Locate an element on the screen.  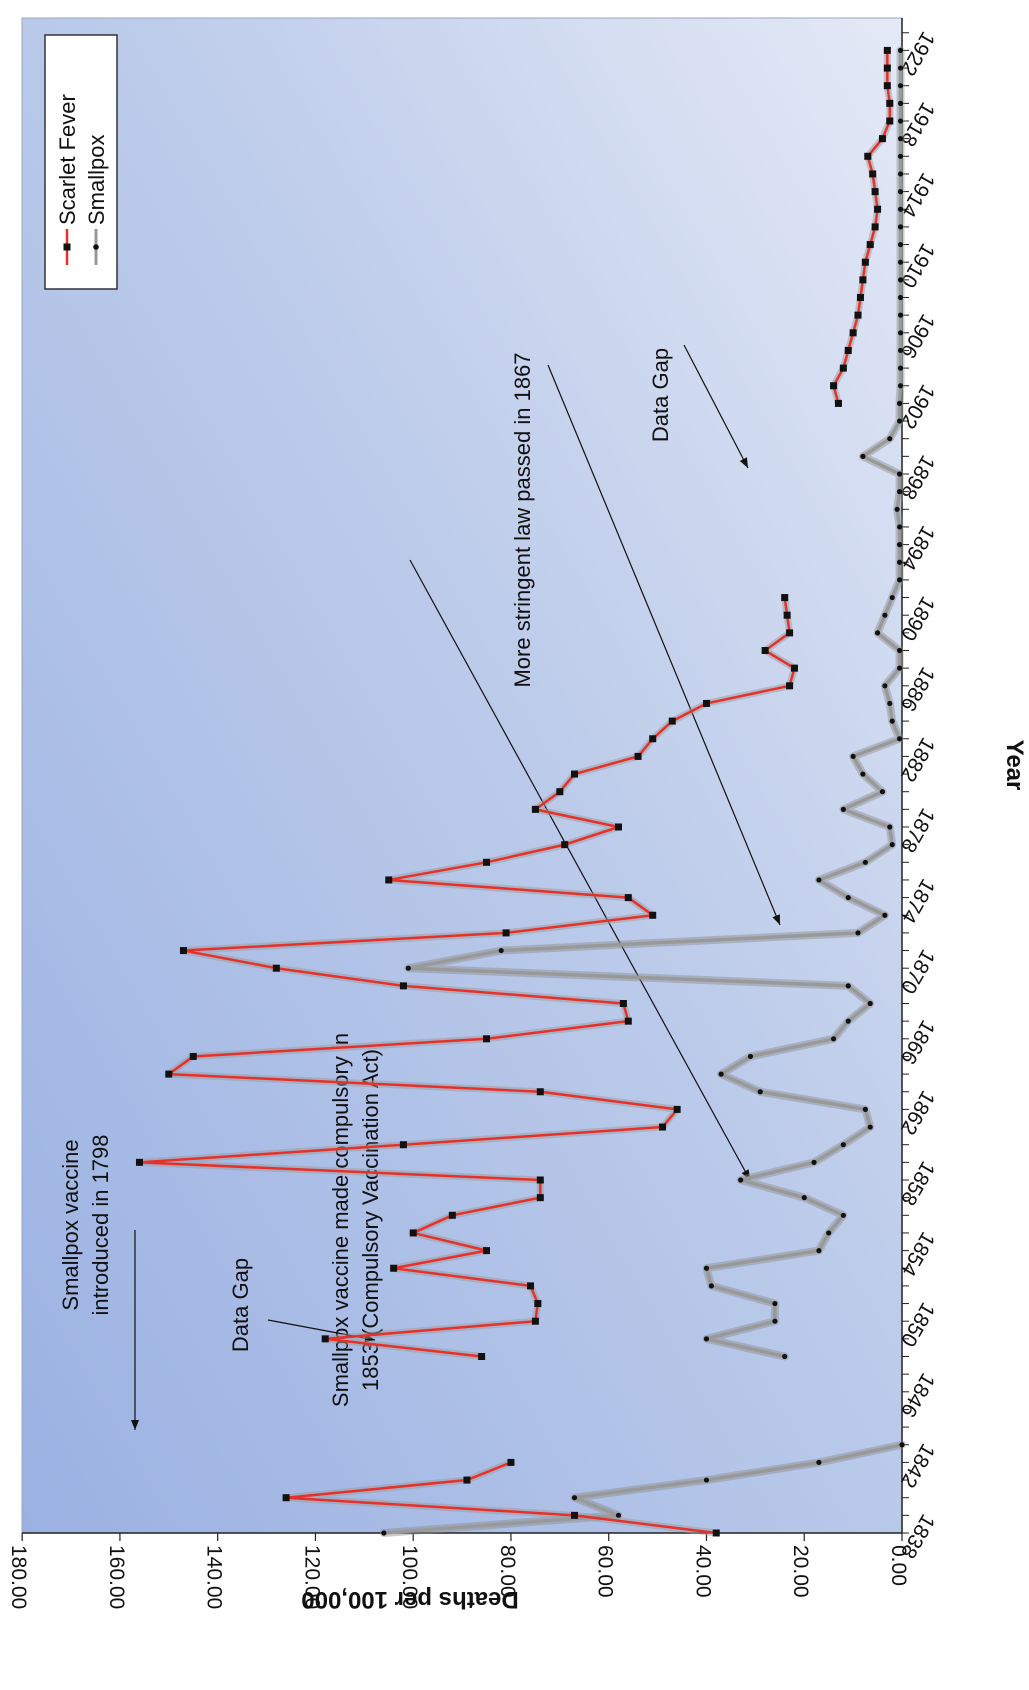
y-tick-label: 120.00 is located at coordinates (311, 1577).